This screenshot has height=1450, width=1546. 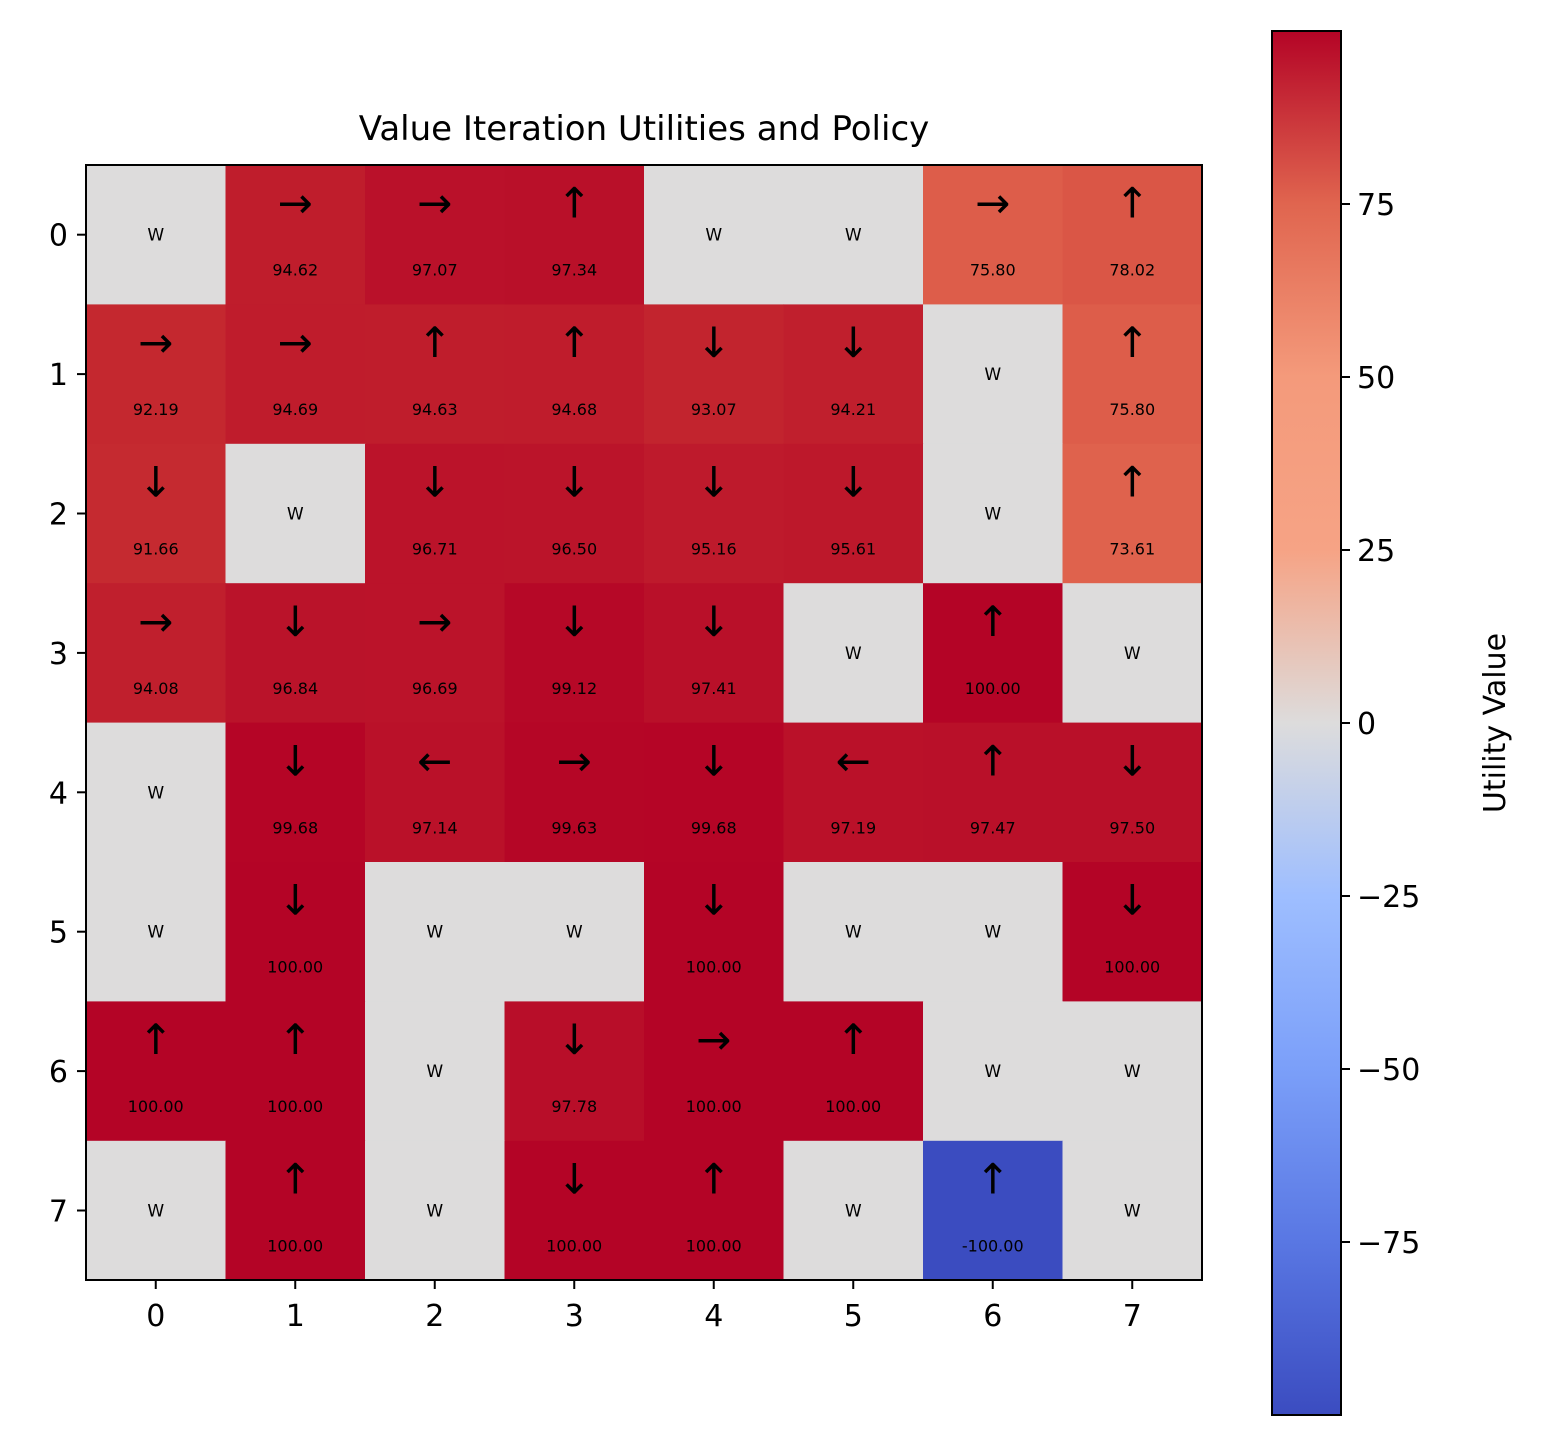 I want to click on x-tick-label: 3, so click(x=574, y=1316).